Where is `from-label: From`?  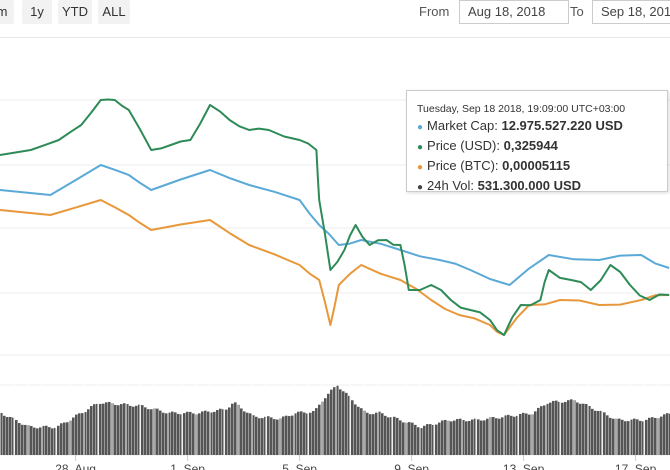 from-label: From is located at coordinates (434, 11).